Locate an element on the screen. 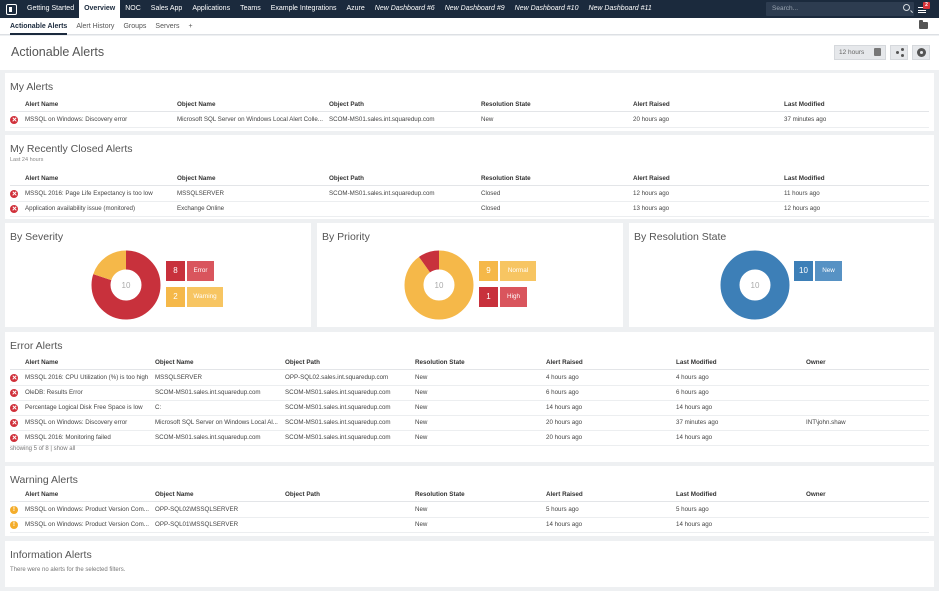  donut-segment-high is located at coordinates (439, 285).